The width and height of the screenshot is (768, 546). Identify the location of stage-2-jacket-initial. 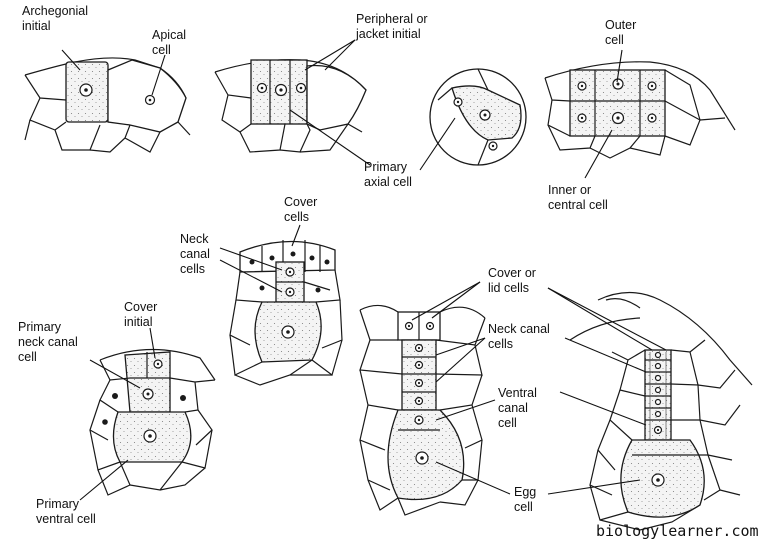
(292, 102).